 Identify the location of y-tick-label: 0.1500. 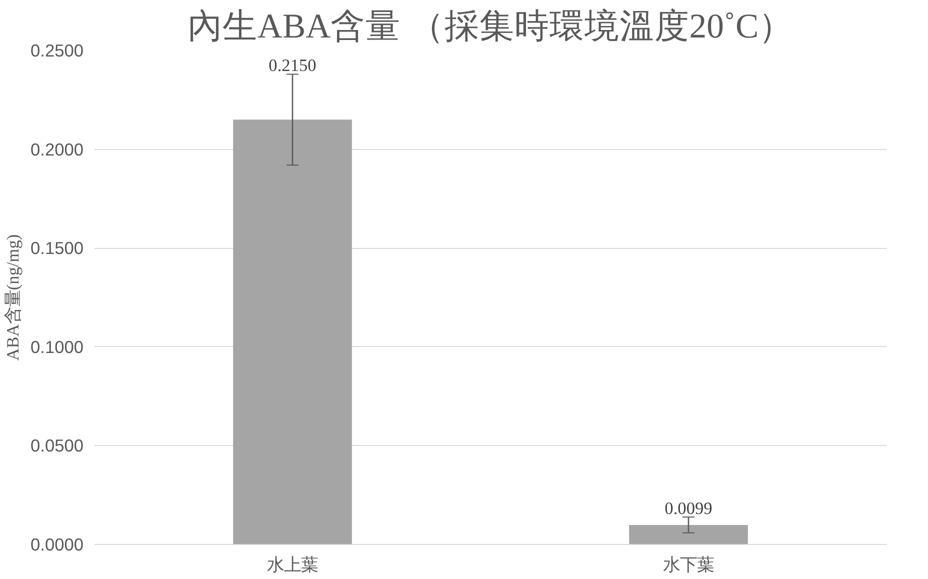
(57, 248).